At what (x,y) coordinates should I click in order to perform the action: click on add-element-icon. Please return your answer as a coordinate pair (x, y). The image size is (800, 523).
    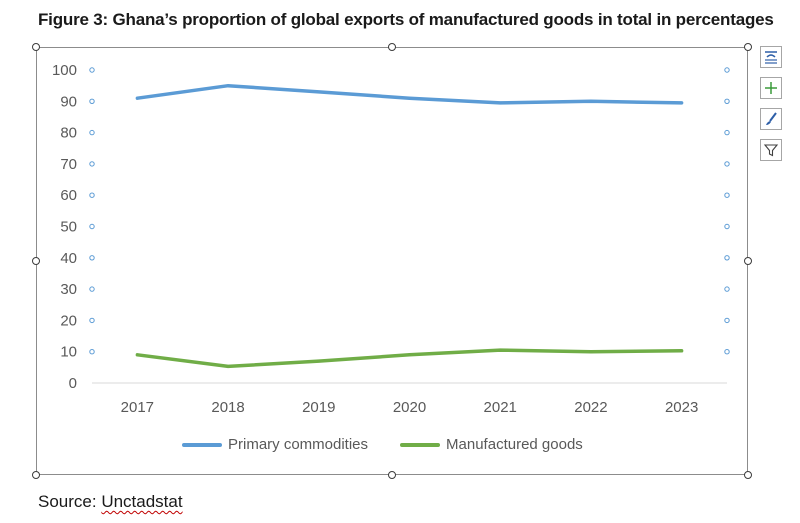
    Looking at the image, I should click on (771, 88).